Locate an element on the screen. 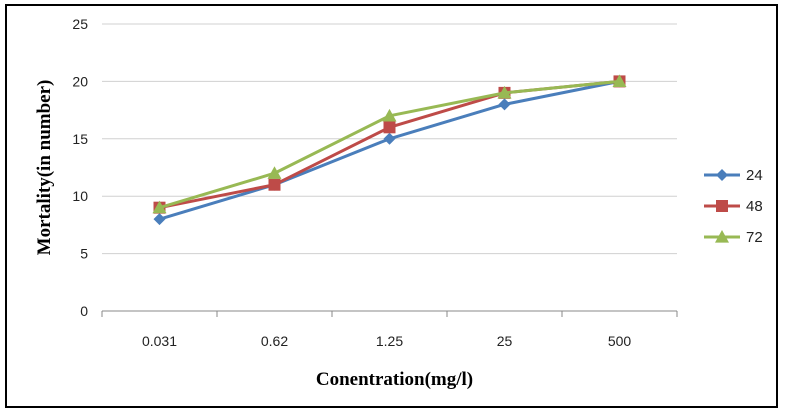  y-tick-label: 5 is located at coordinates (84, 254).